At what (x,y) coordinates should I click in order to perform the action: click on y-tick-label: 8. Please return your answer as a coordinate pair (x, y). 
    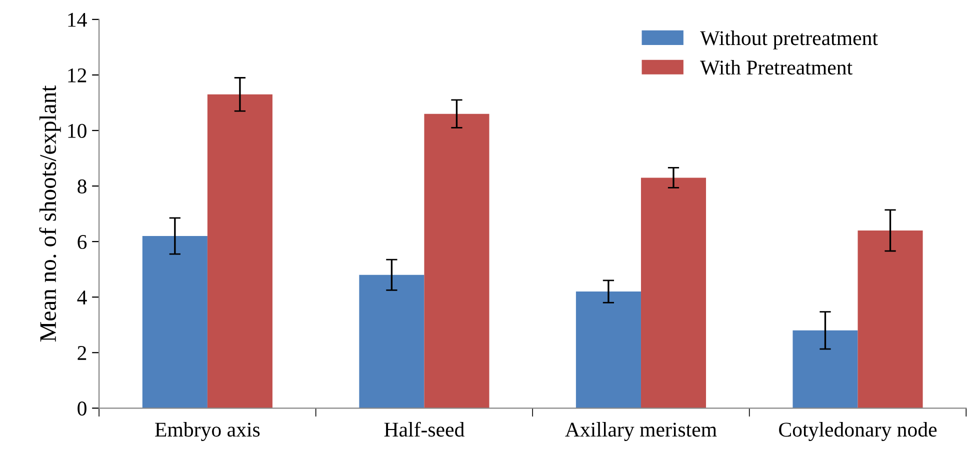
    Looking at the image, I should click on (82, 186).